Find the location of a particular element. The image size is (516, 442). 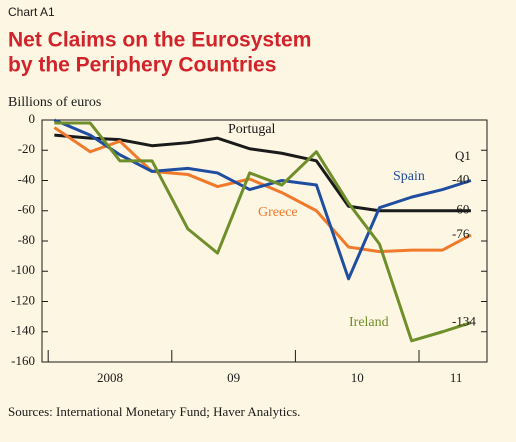

chart-subtitle: by the Periphery Countries is located at coordinates (142, 65).